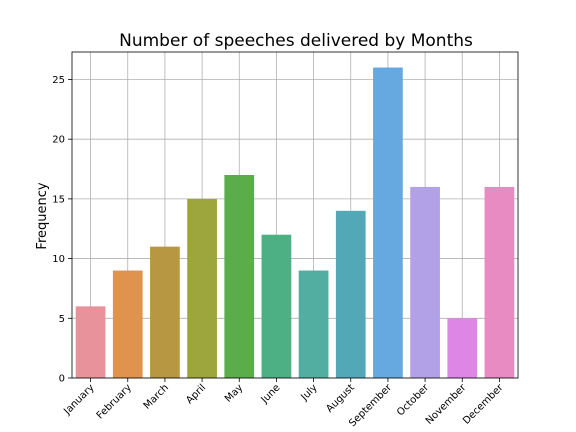 This screenshot has height=432, width=576. I want to click on bar-september, so click(388, 223).